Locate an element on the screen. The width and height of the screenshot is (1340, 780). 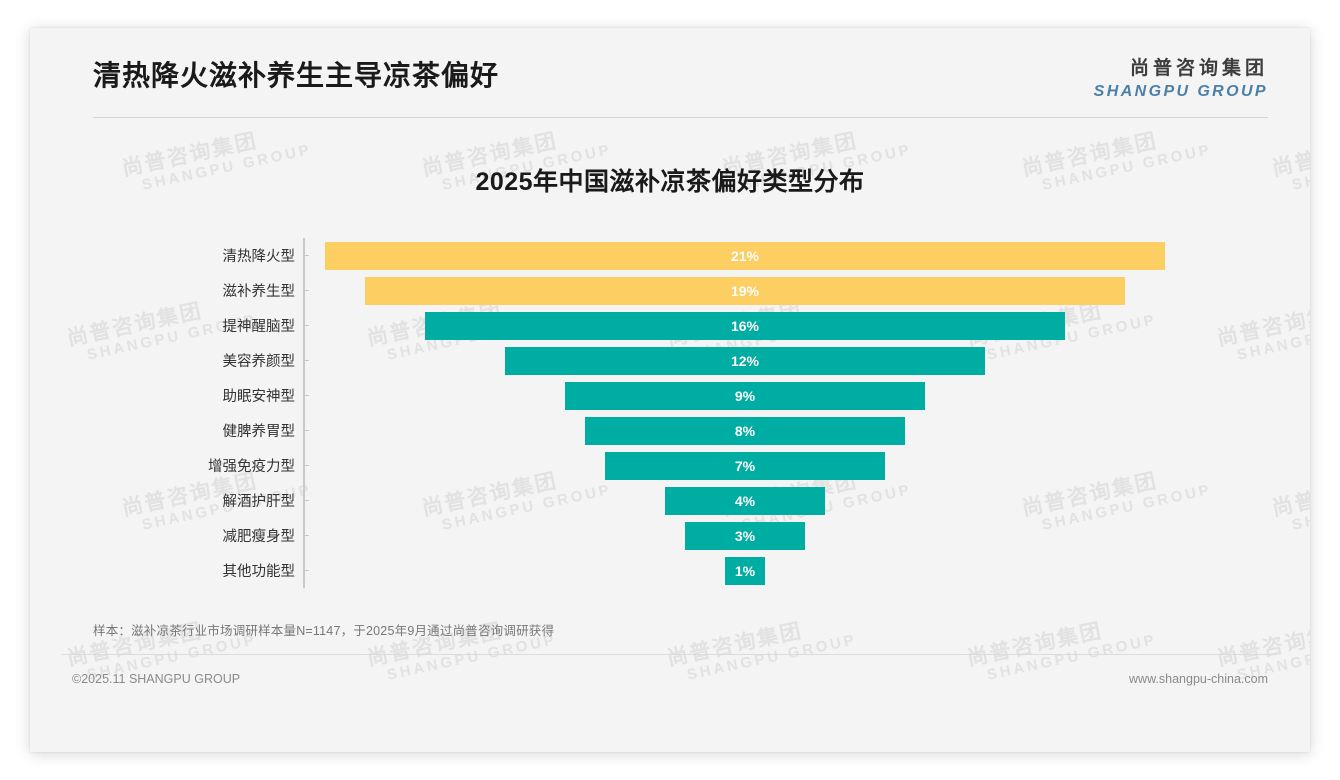
bar-track: 3% is located at coordinates (745, 535).